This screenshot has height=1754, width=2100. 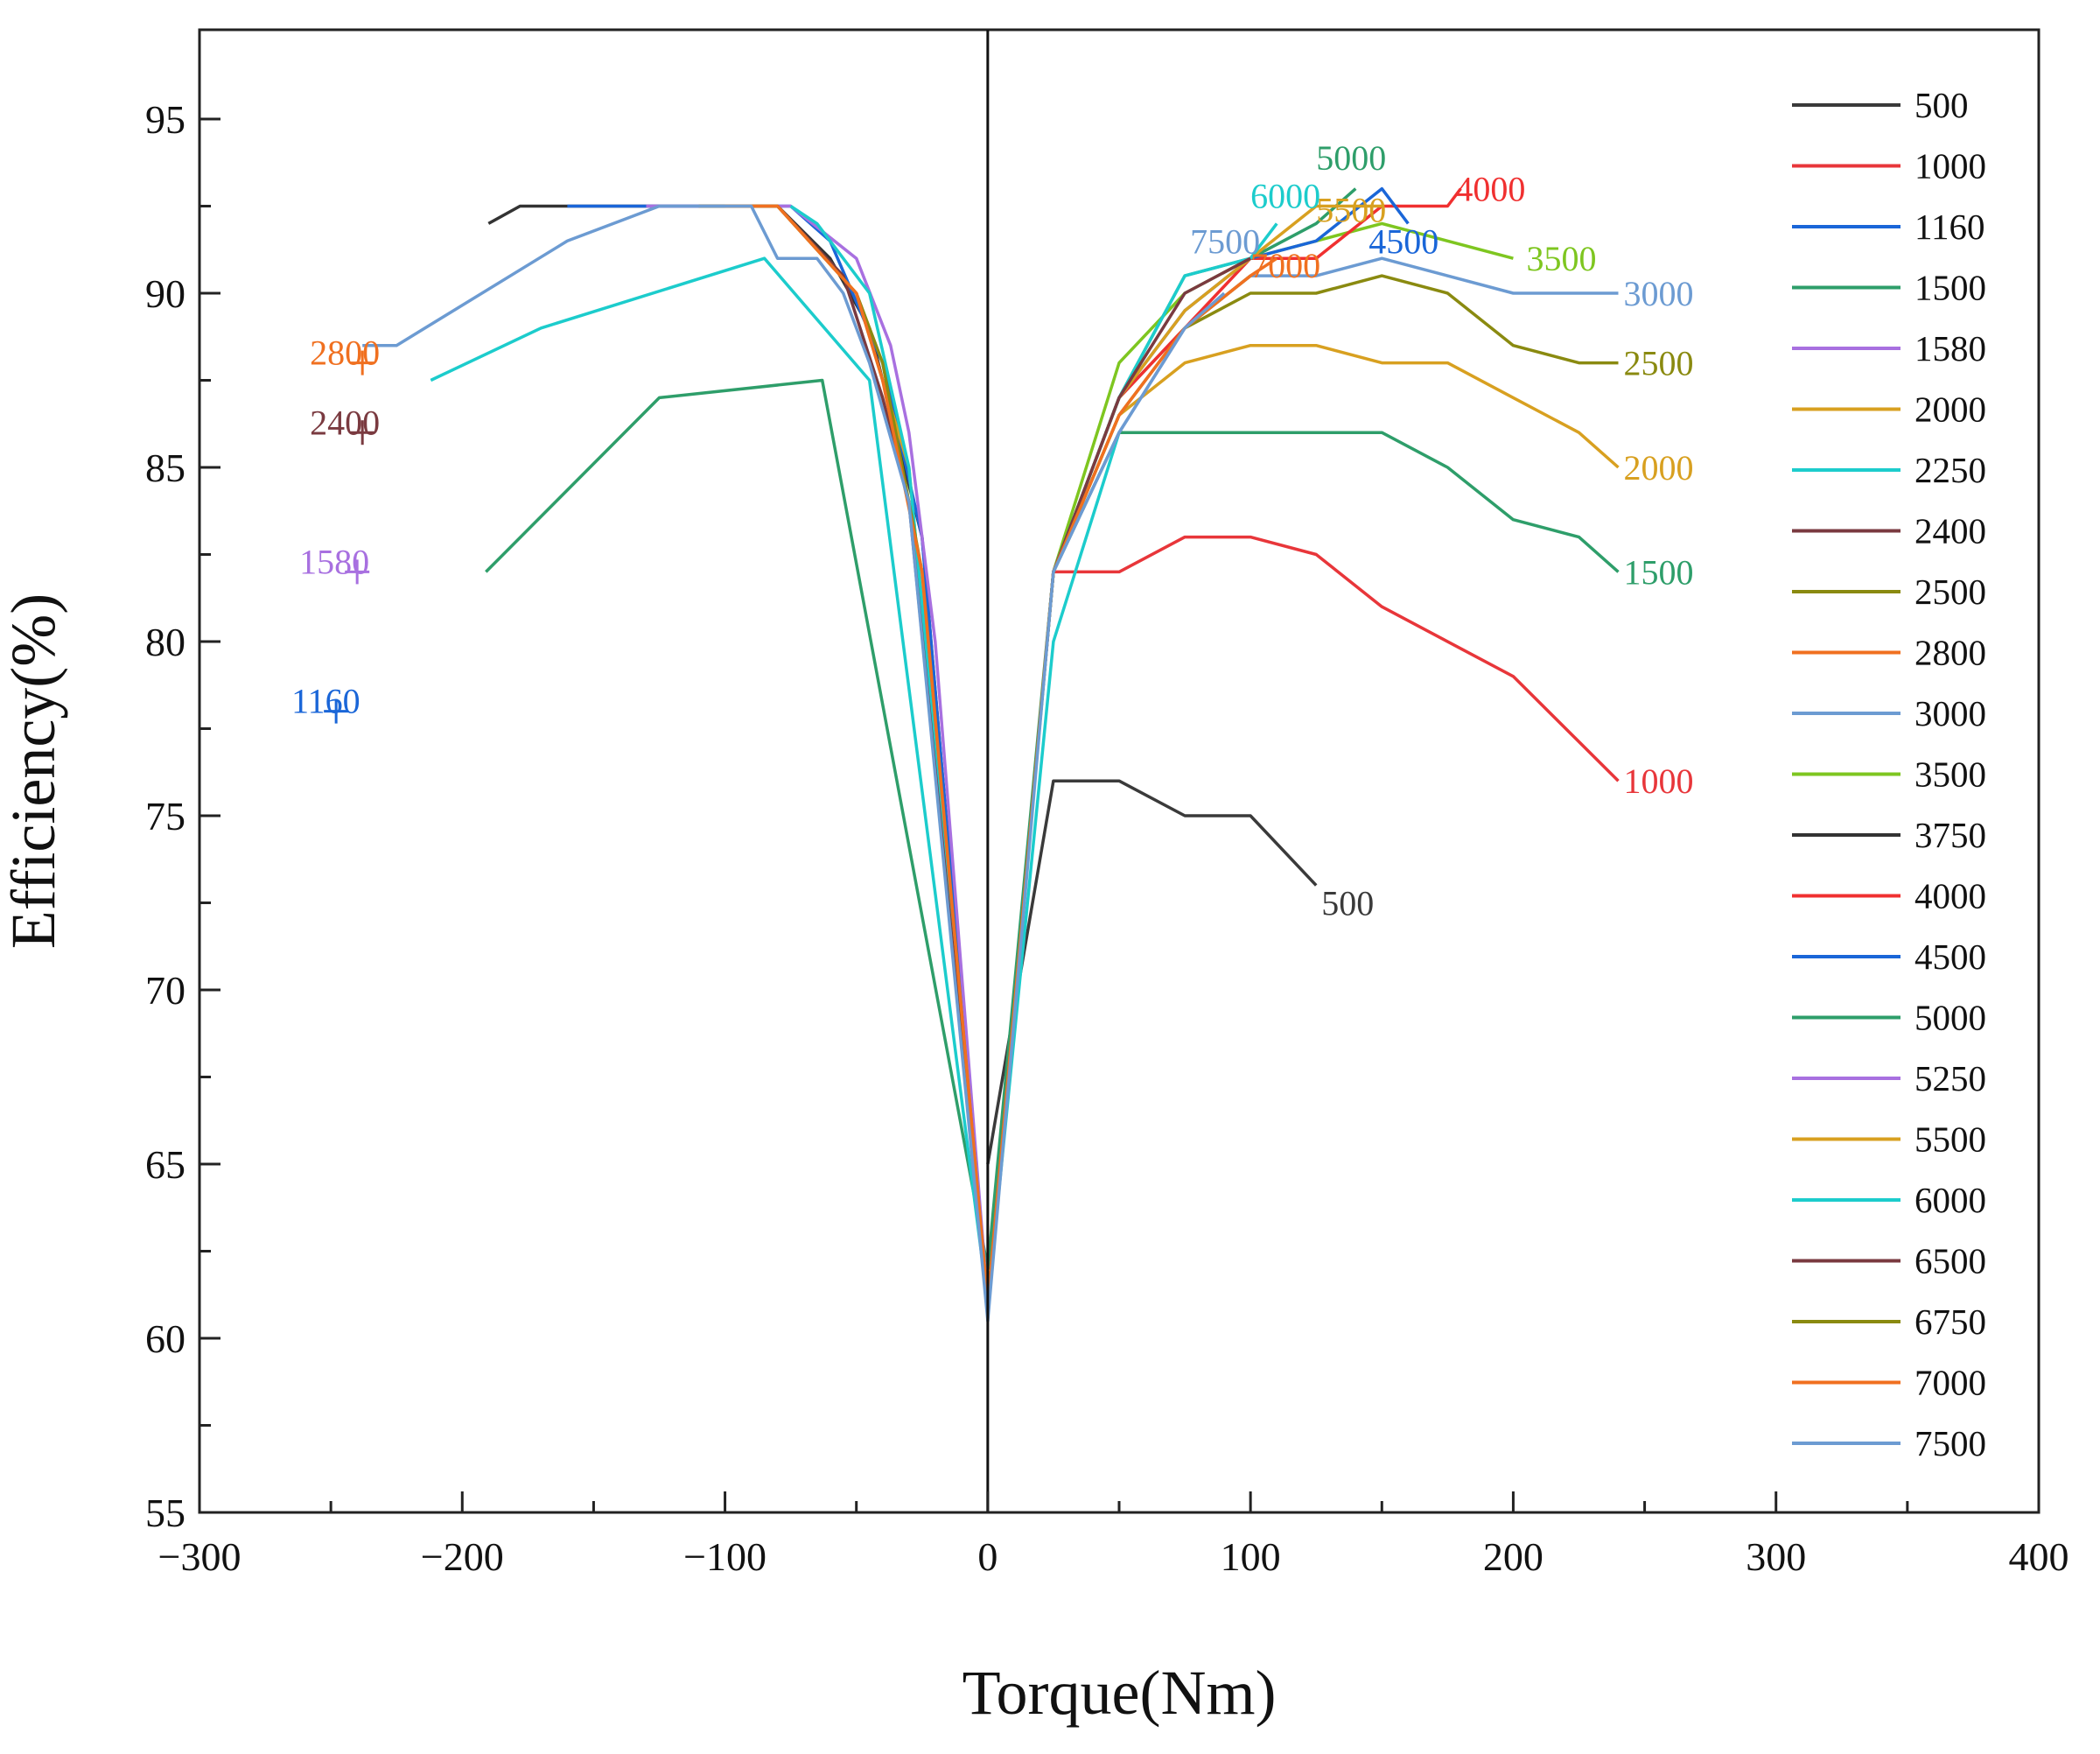 What do you see at coordinates (182, 816) in the screenshot?
I see `y-axis-ticks: 55 60 65 70 75 80 85 90 95` at bounding box center [182, 816].